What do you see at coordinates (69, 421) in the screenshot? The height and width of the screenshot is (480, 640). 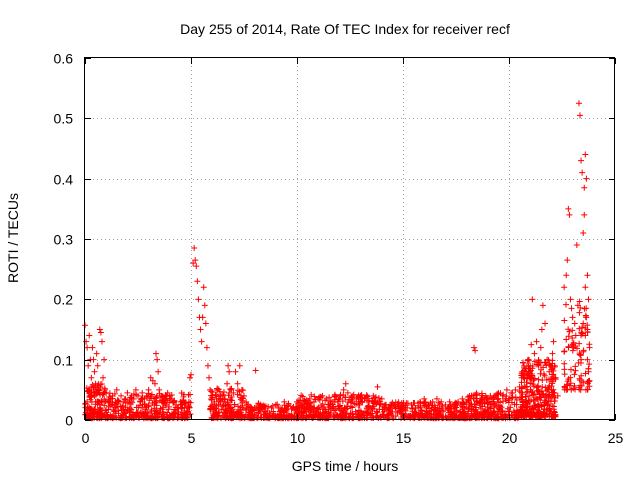 I see `y-tick-label: 0` at bounding box center [69, 421].